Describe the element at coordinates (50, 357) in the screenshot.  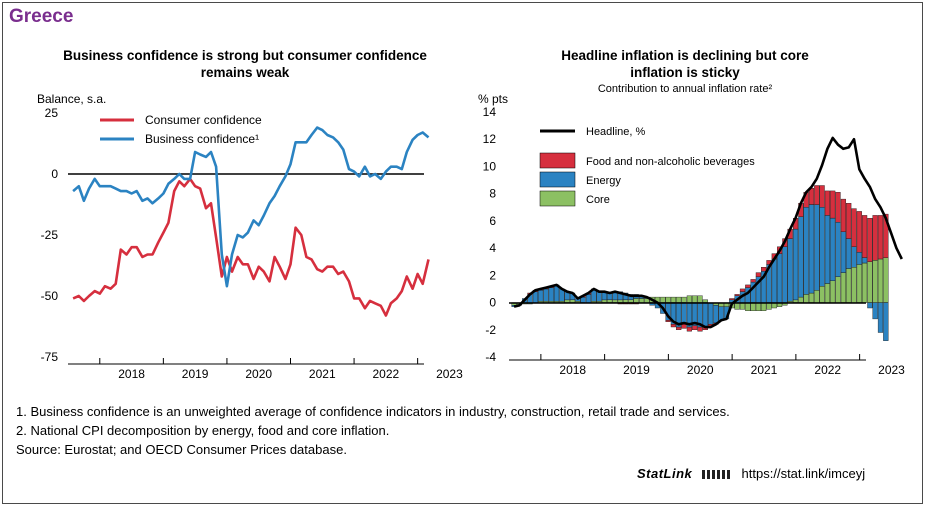
I see `left-y-tick-label: -75` at that location.